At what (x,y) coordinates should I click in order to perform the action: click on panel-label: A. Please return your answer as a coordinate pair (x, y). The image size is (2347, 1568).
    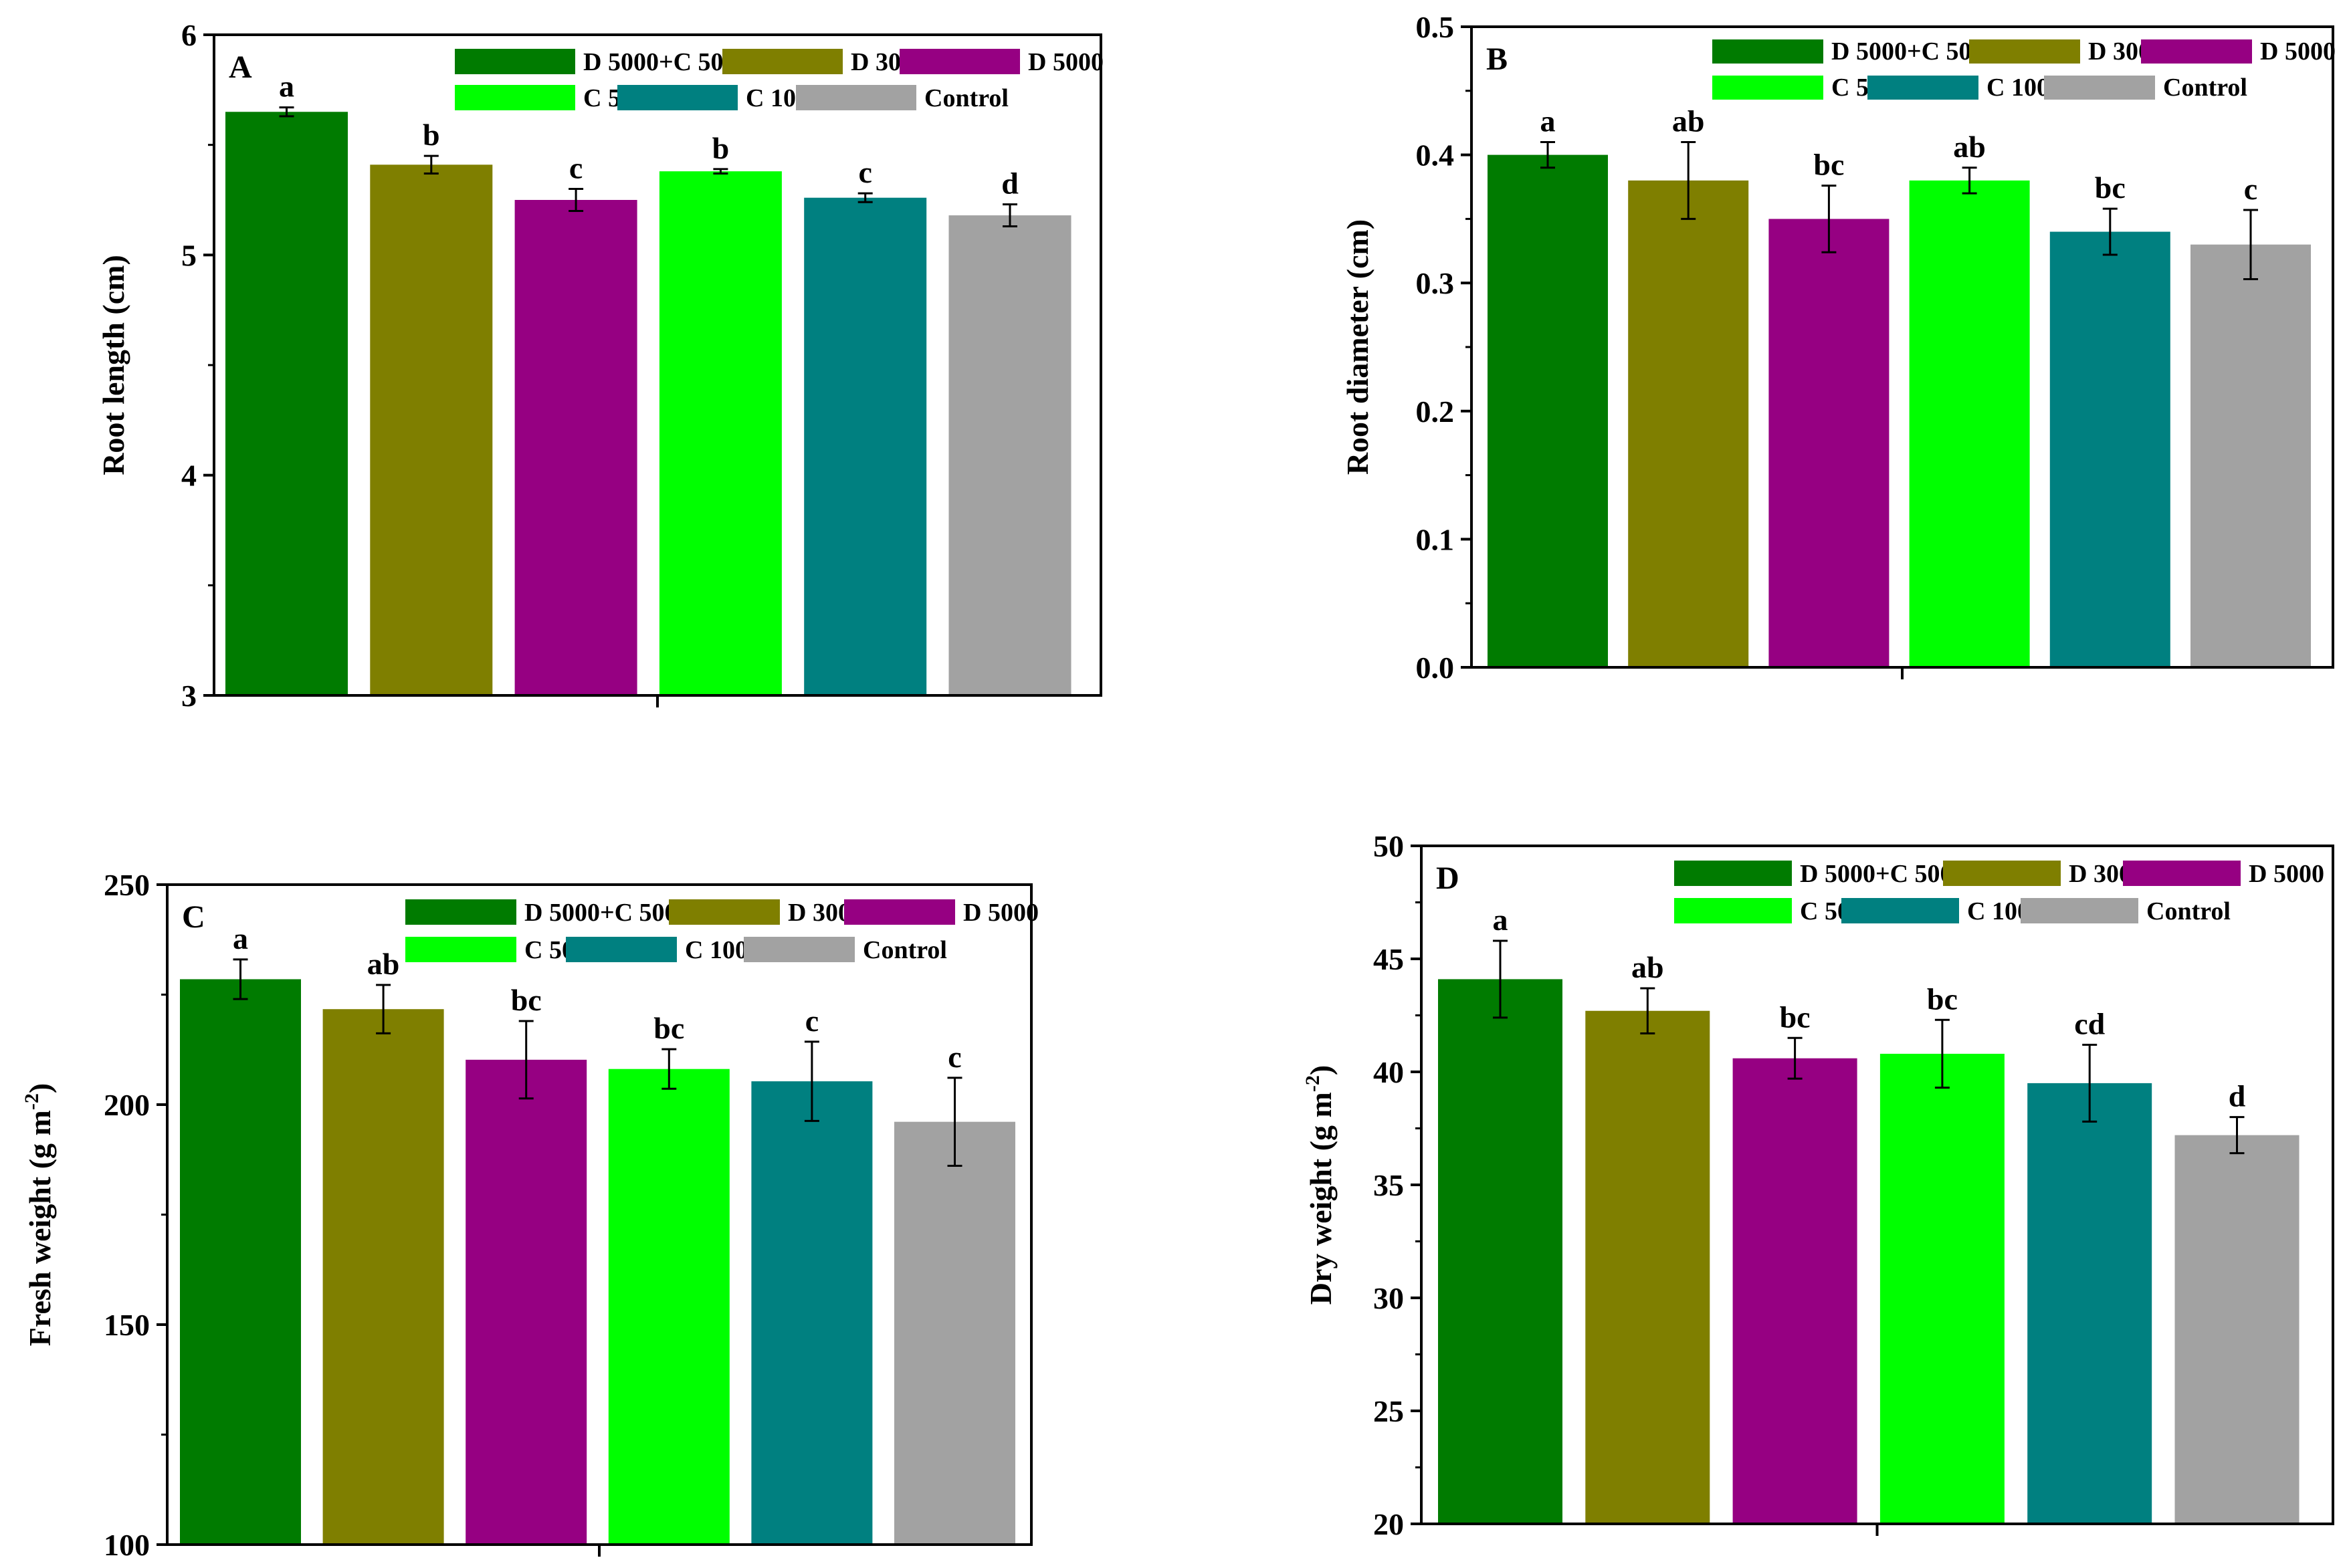
    Looking at the image, I should click on (240, 67).